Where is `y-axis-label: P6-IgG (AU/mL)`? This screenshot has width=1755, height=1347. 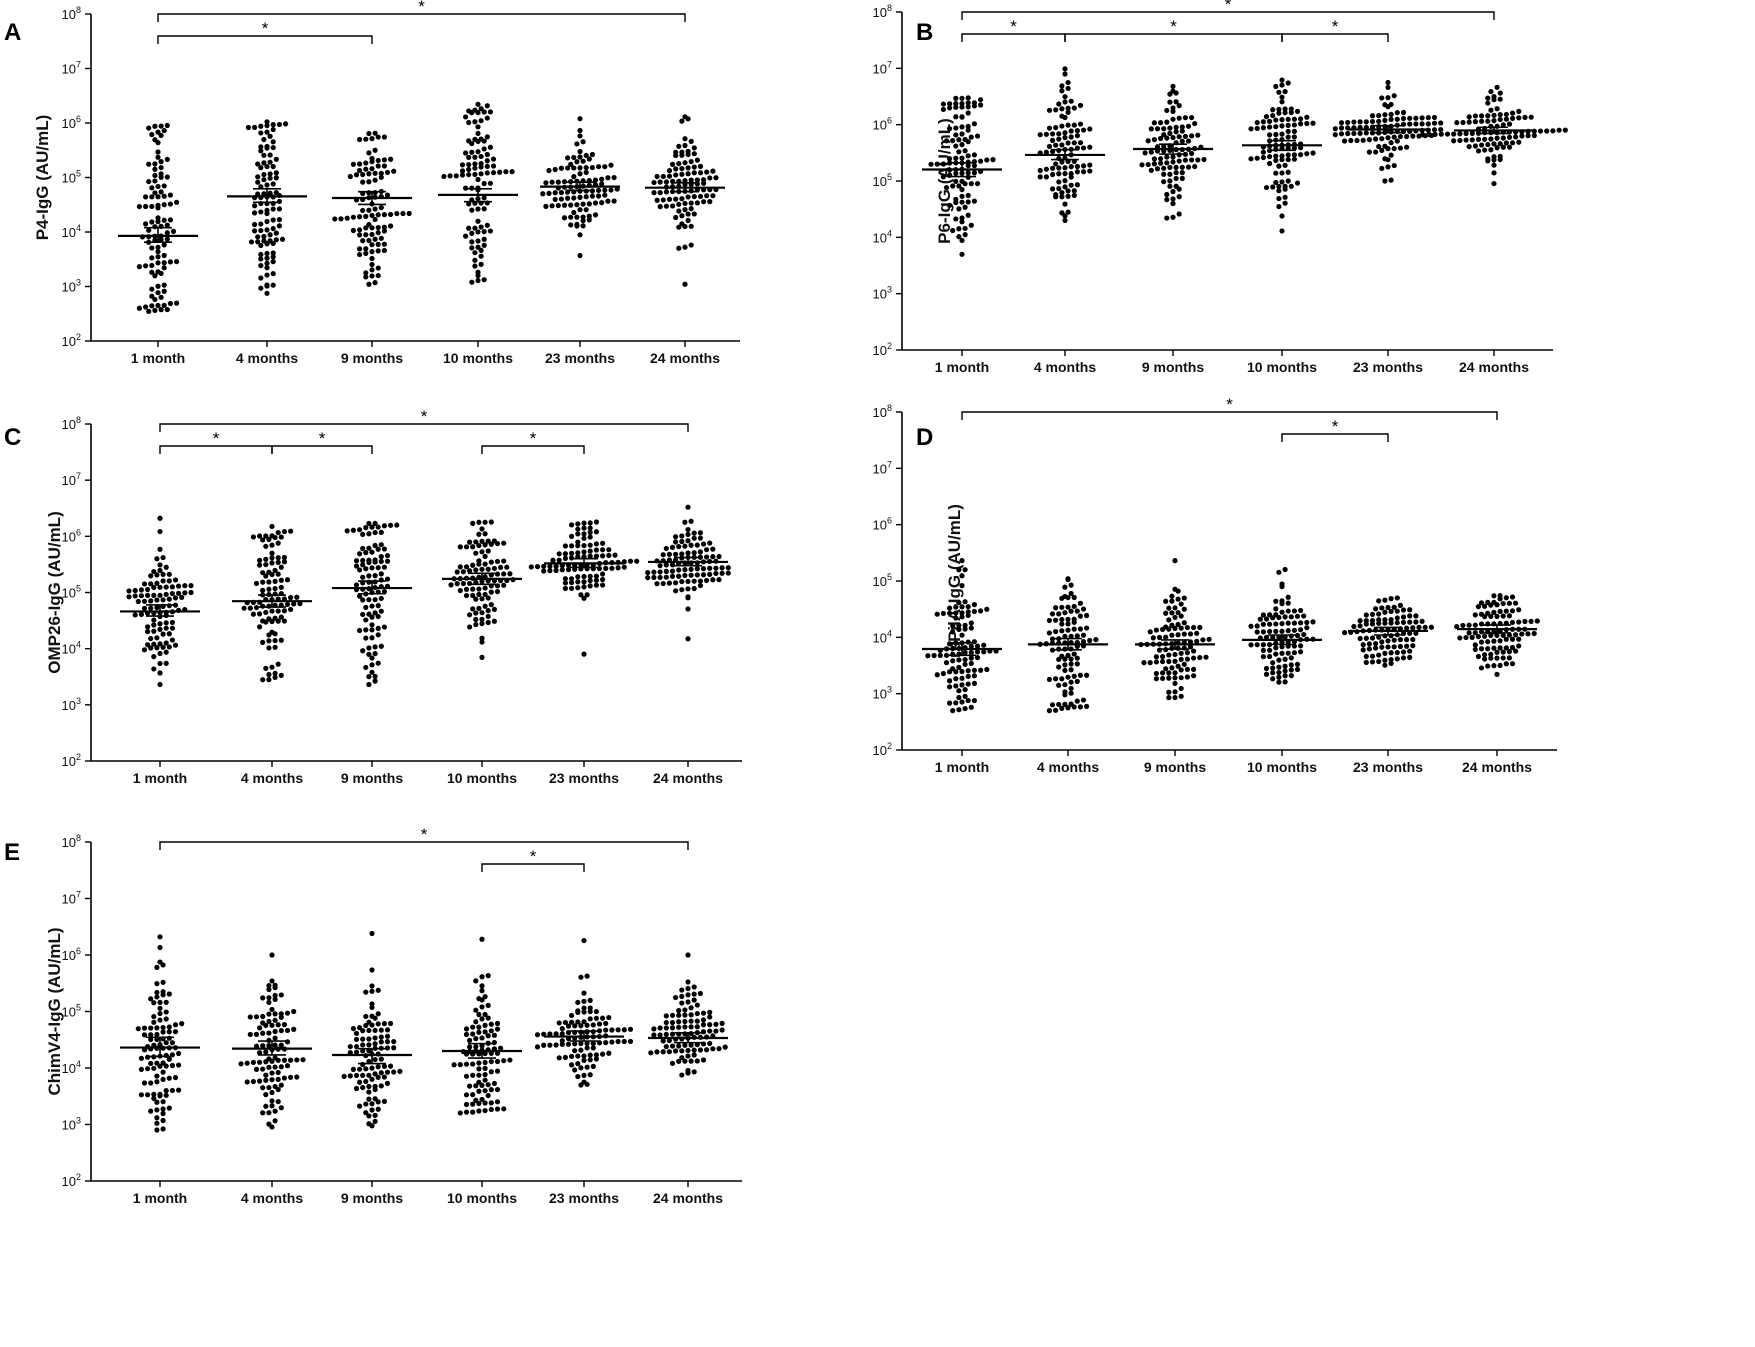
y-axis-label: P6-IgG (AU/mL) is located at coordinates (944, 181).